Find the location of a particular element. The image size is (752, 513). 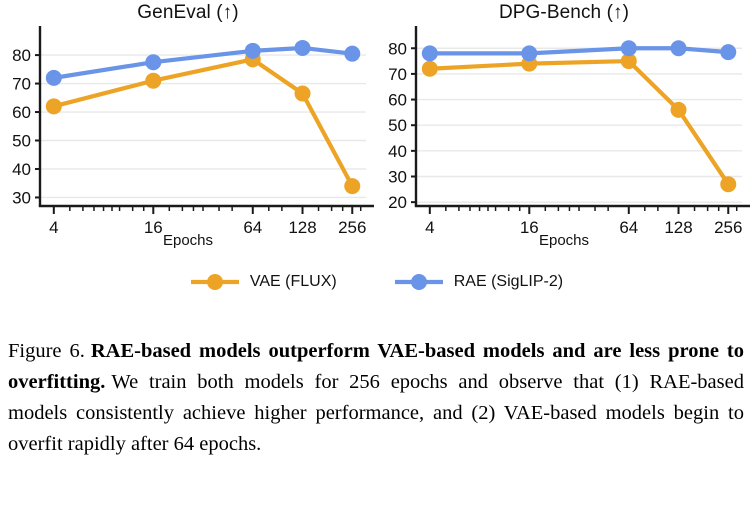

x-axis-label-geneval: Epochs is located at coordinates (188, 240).